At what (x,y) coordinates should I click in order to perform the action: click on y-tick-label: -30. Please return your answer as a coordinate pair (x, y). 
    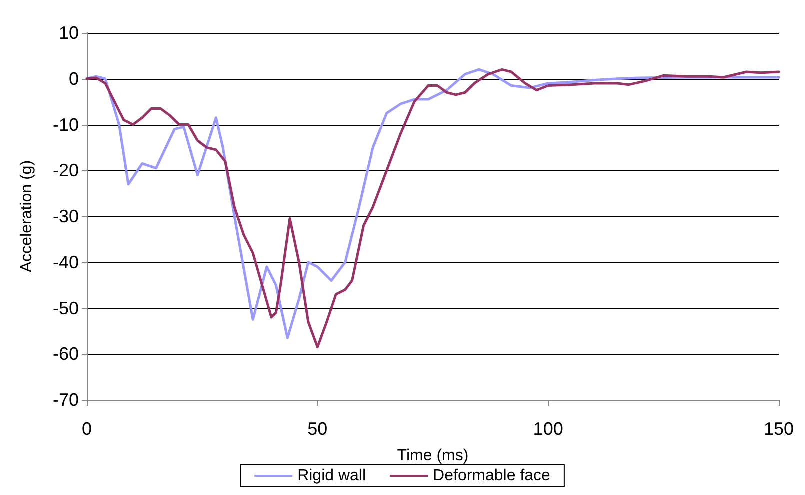
    Looking at the image, I should click on (65, 216).